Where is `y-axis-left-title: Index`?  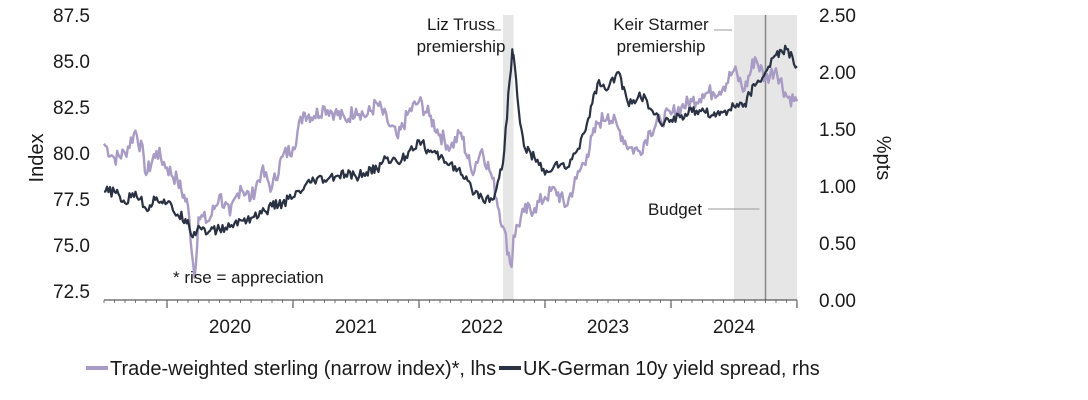 y-axis-left-title: Index is located at coordinates (37, 158).